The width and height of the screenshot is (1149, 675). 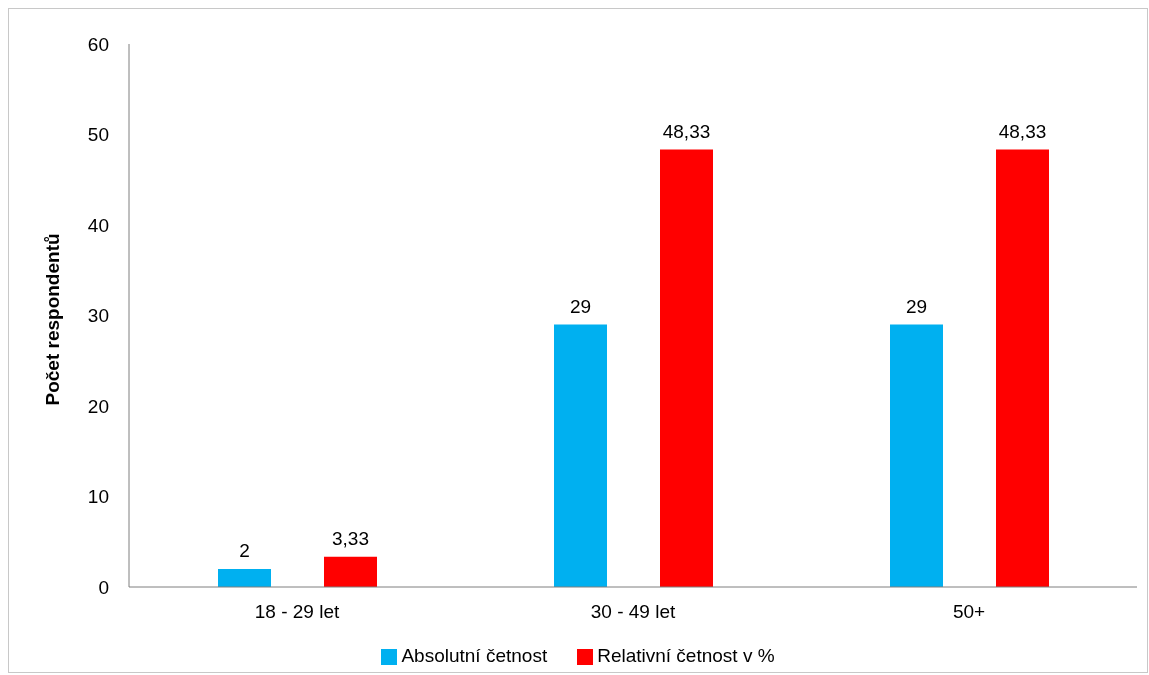 I want to click on y-tick-label: 40, so click(x=98, y=225).